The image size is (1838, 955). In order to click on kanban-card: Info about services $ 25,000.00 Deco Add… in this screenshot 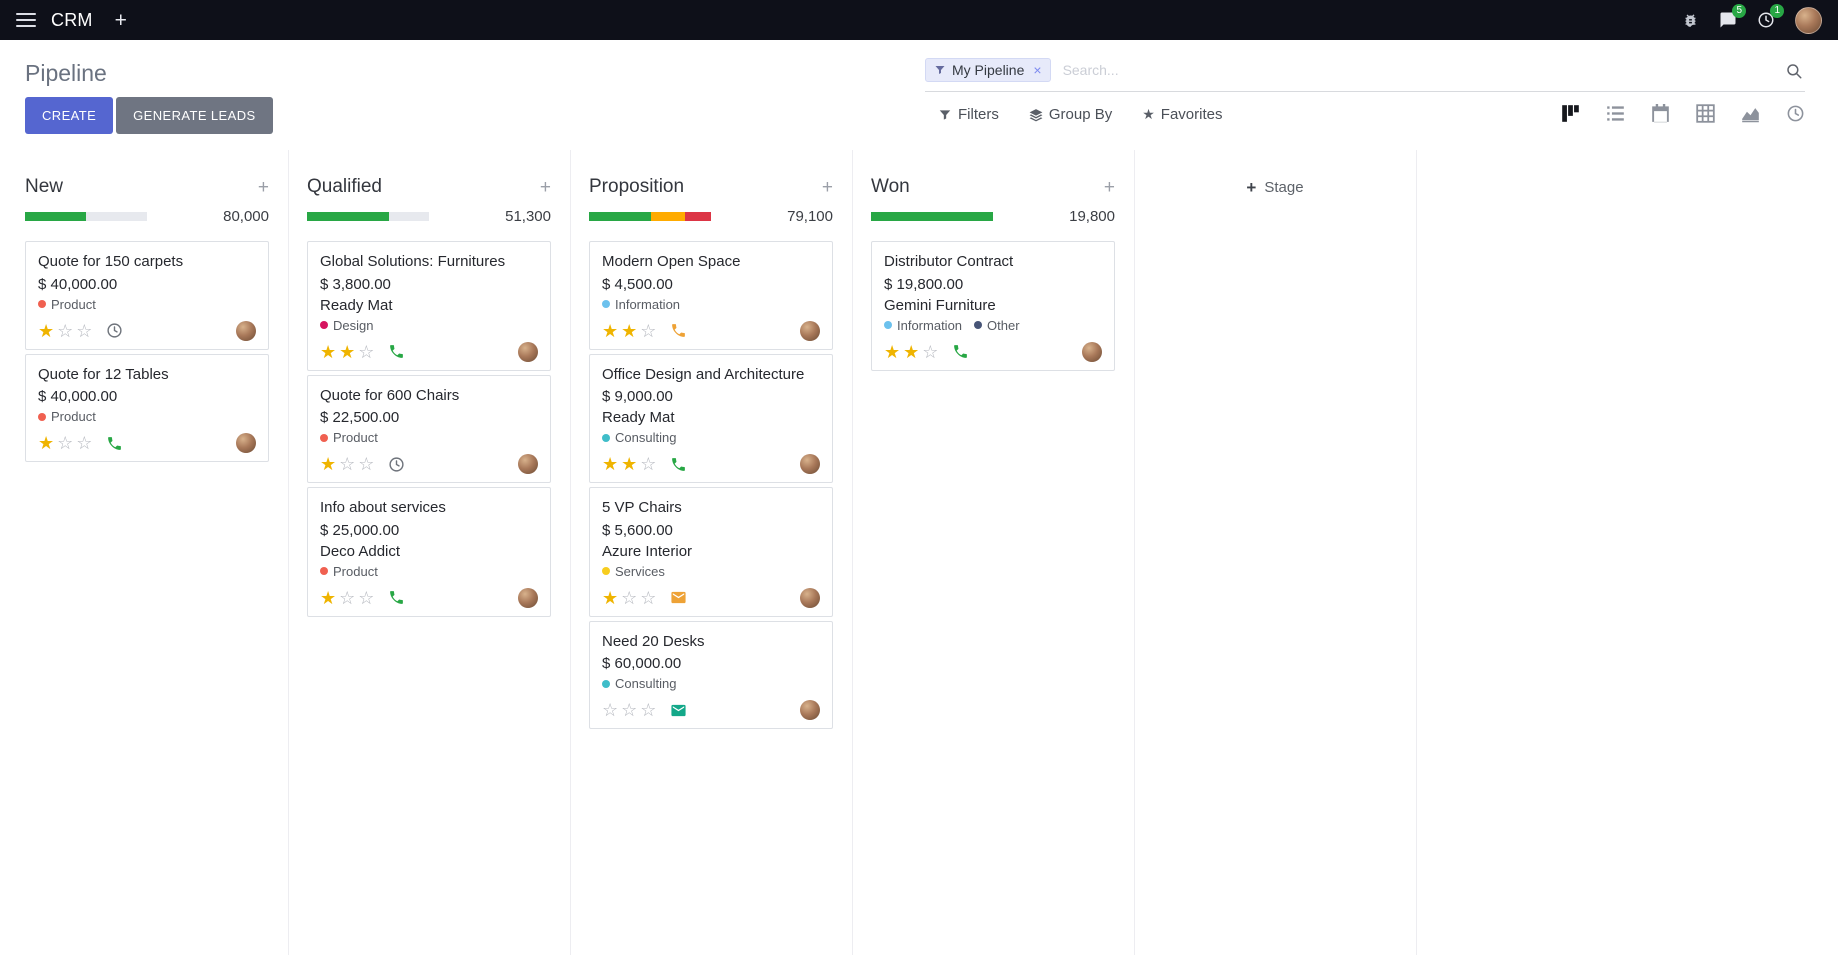, I will do `click(429, 552)`.